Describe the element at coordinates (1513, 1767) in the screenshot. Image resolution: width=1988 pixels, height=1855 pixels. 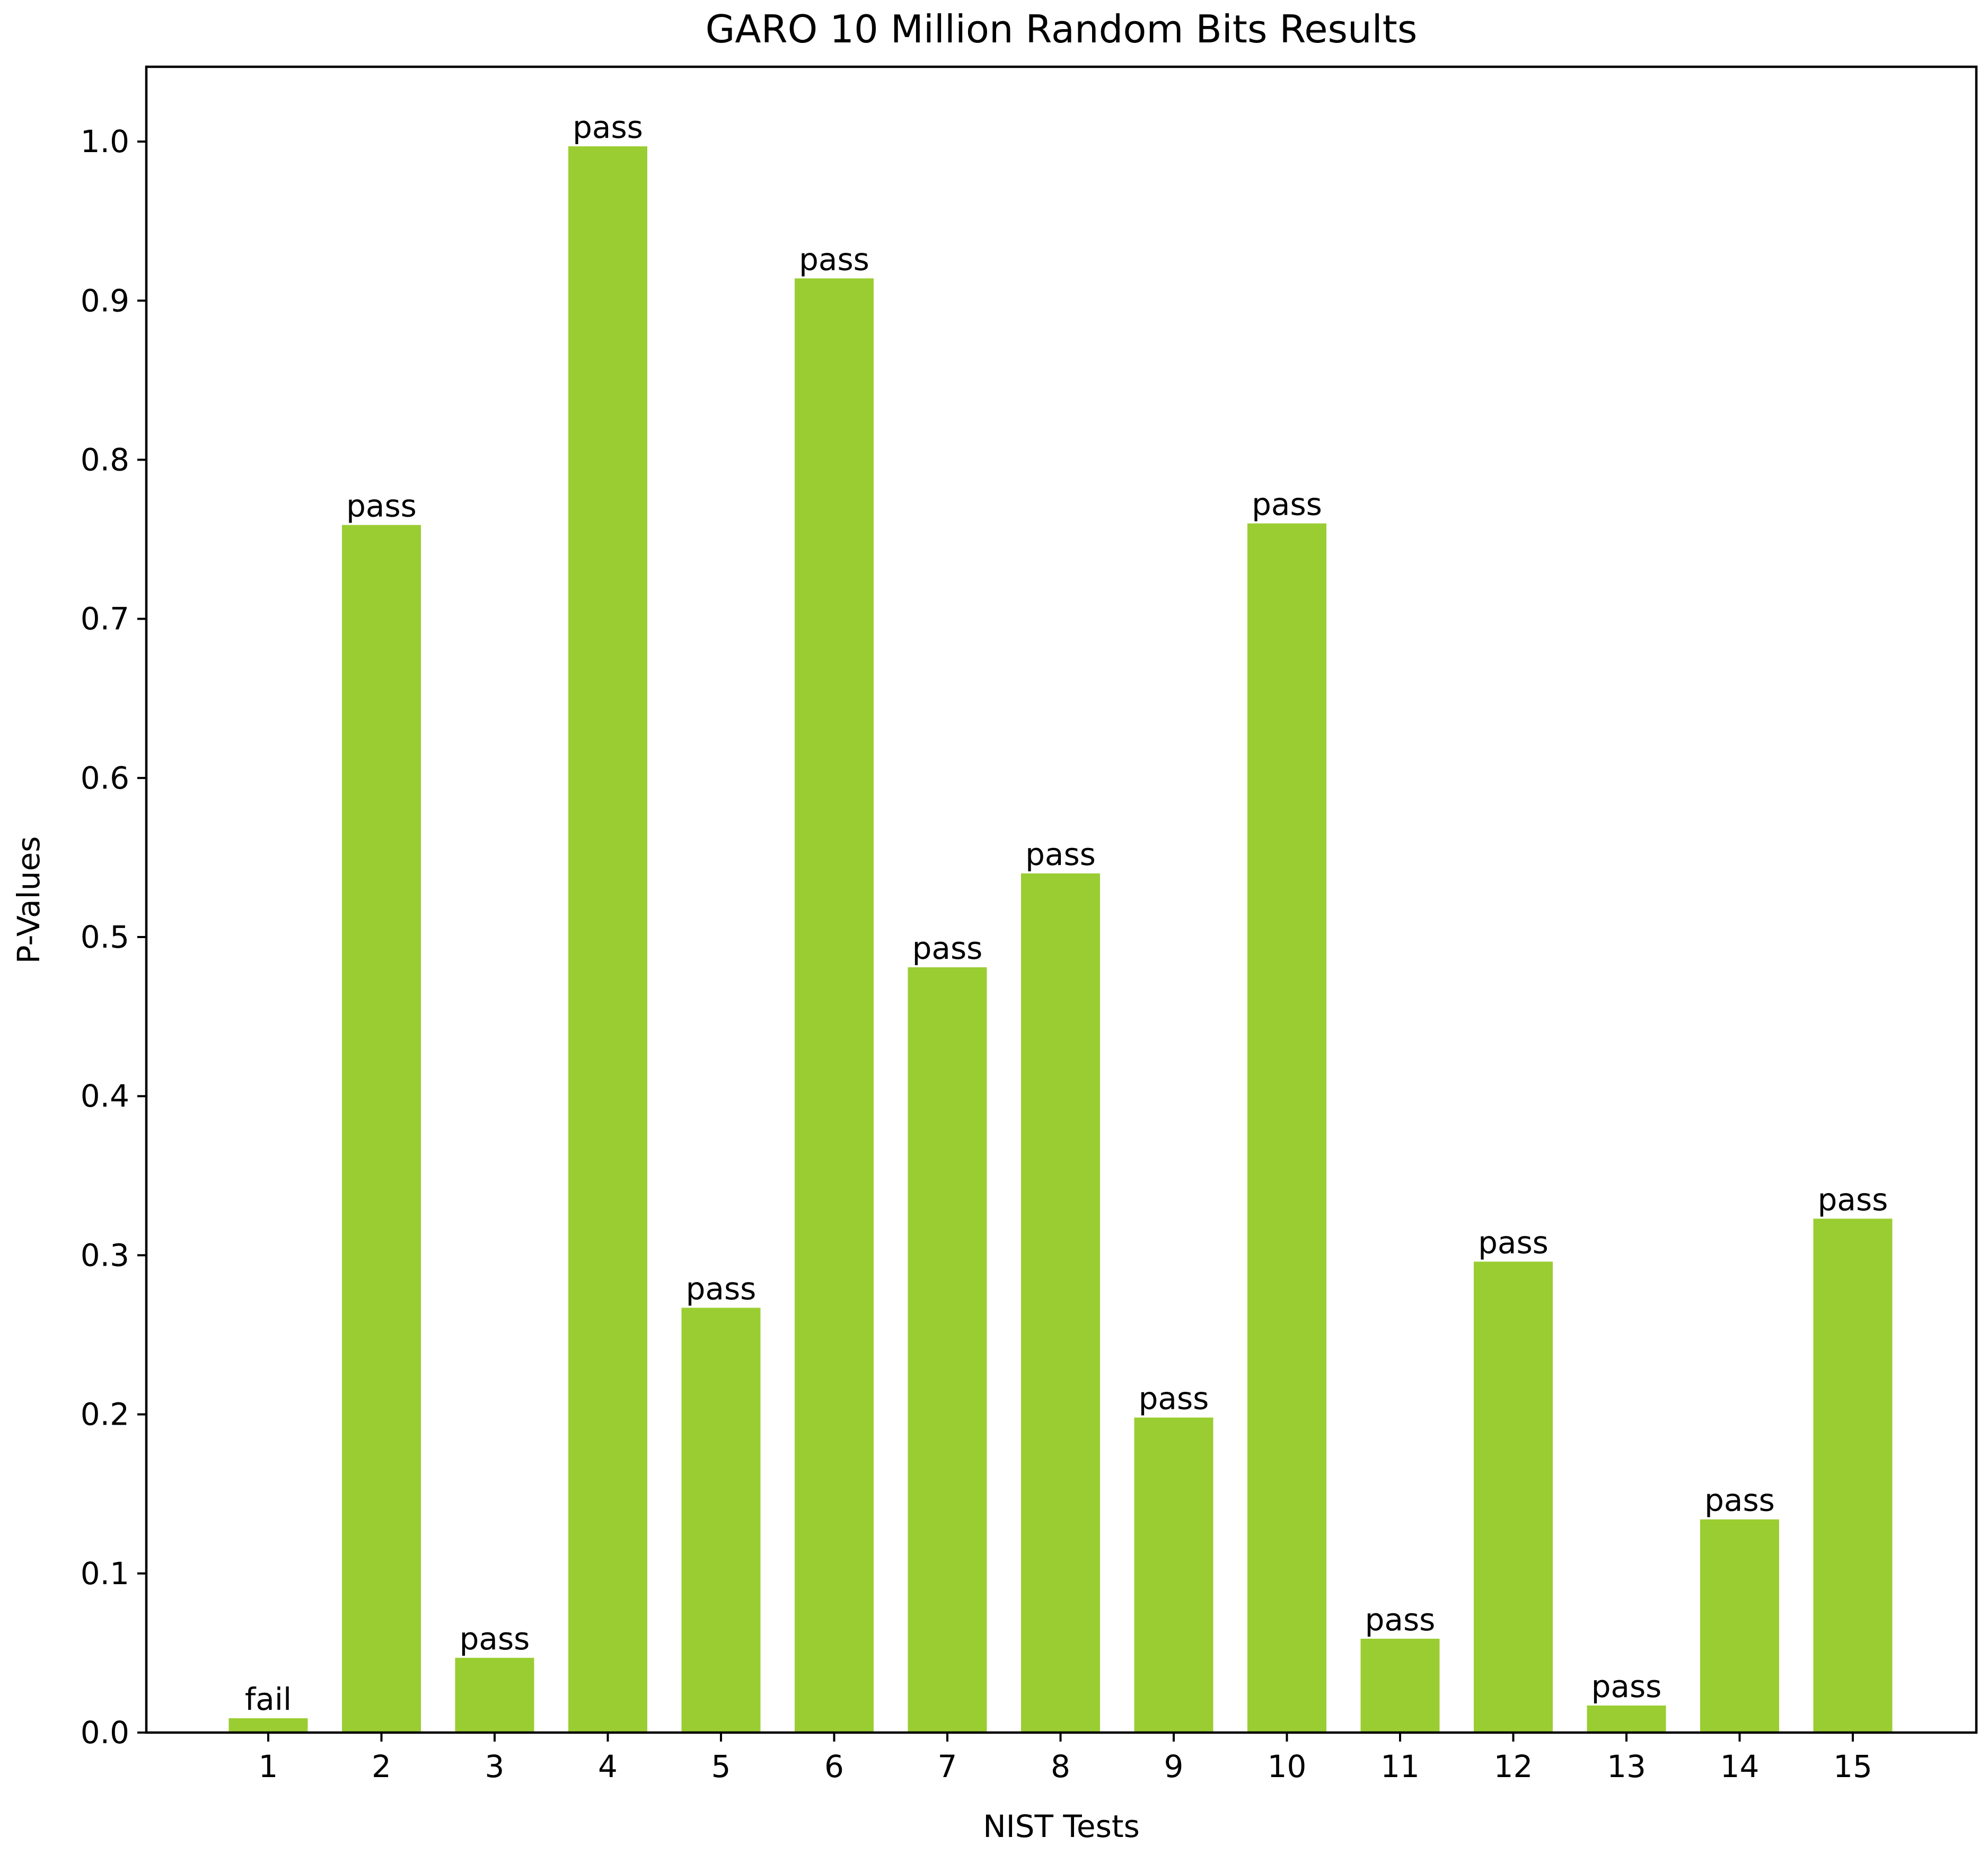
I see `x-tick-label-12: 12` at that location.